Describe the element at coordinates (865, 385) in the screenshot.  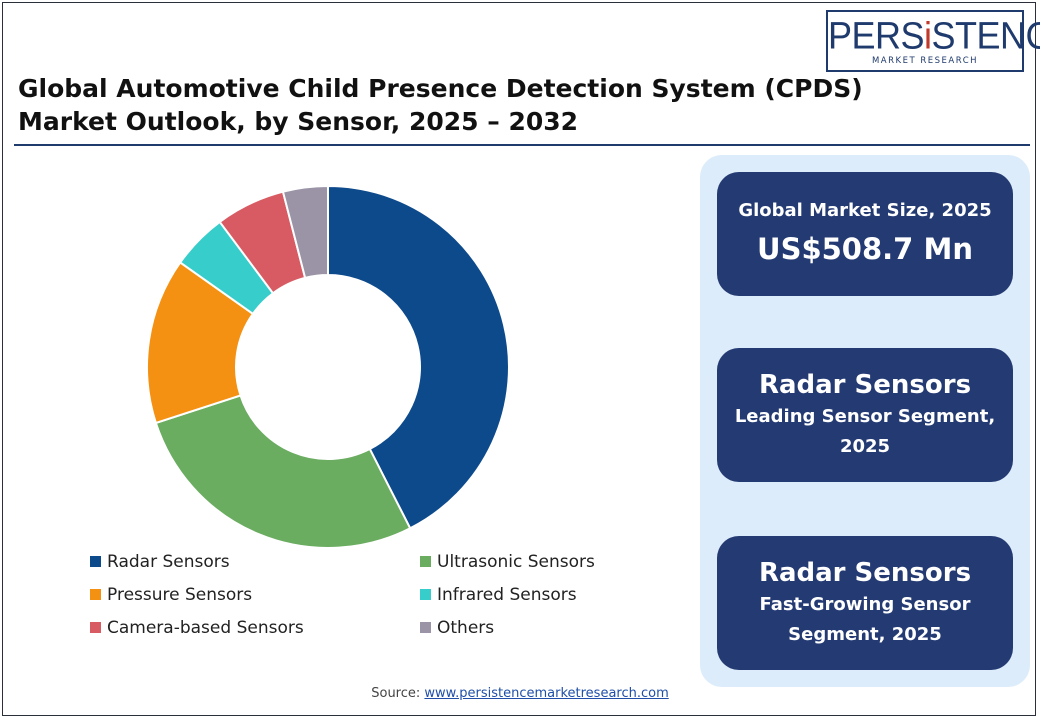
I see `leading-segment-name: Radar Sensors` at that location.